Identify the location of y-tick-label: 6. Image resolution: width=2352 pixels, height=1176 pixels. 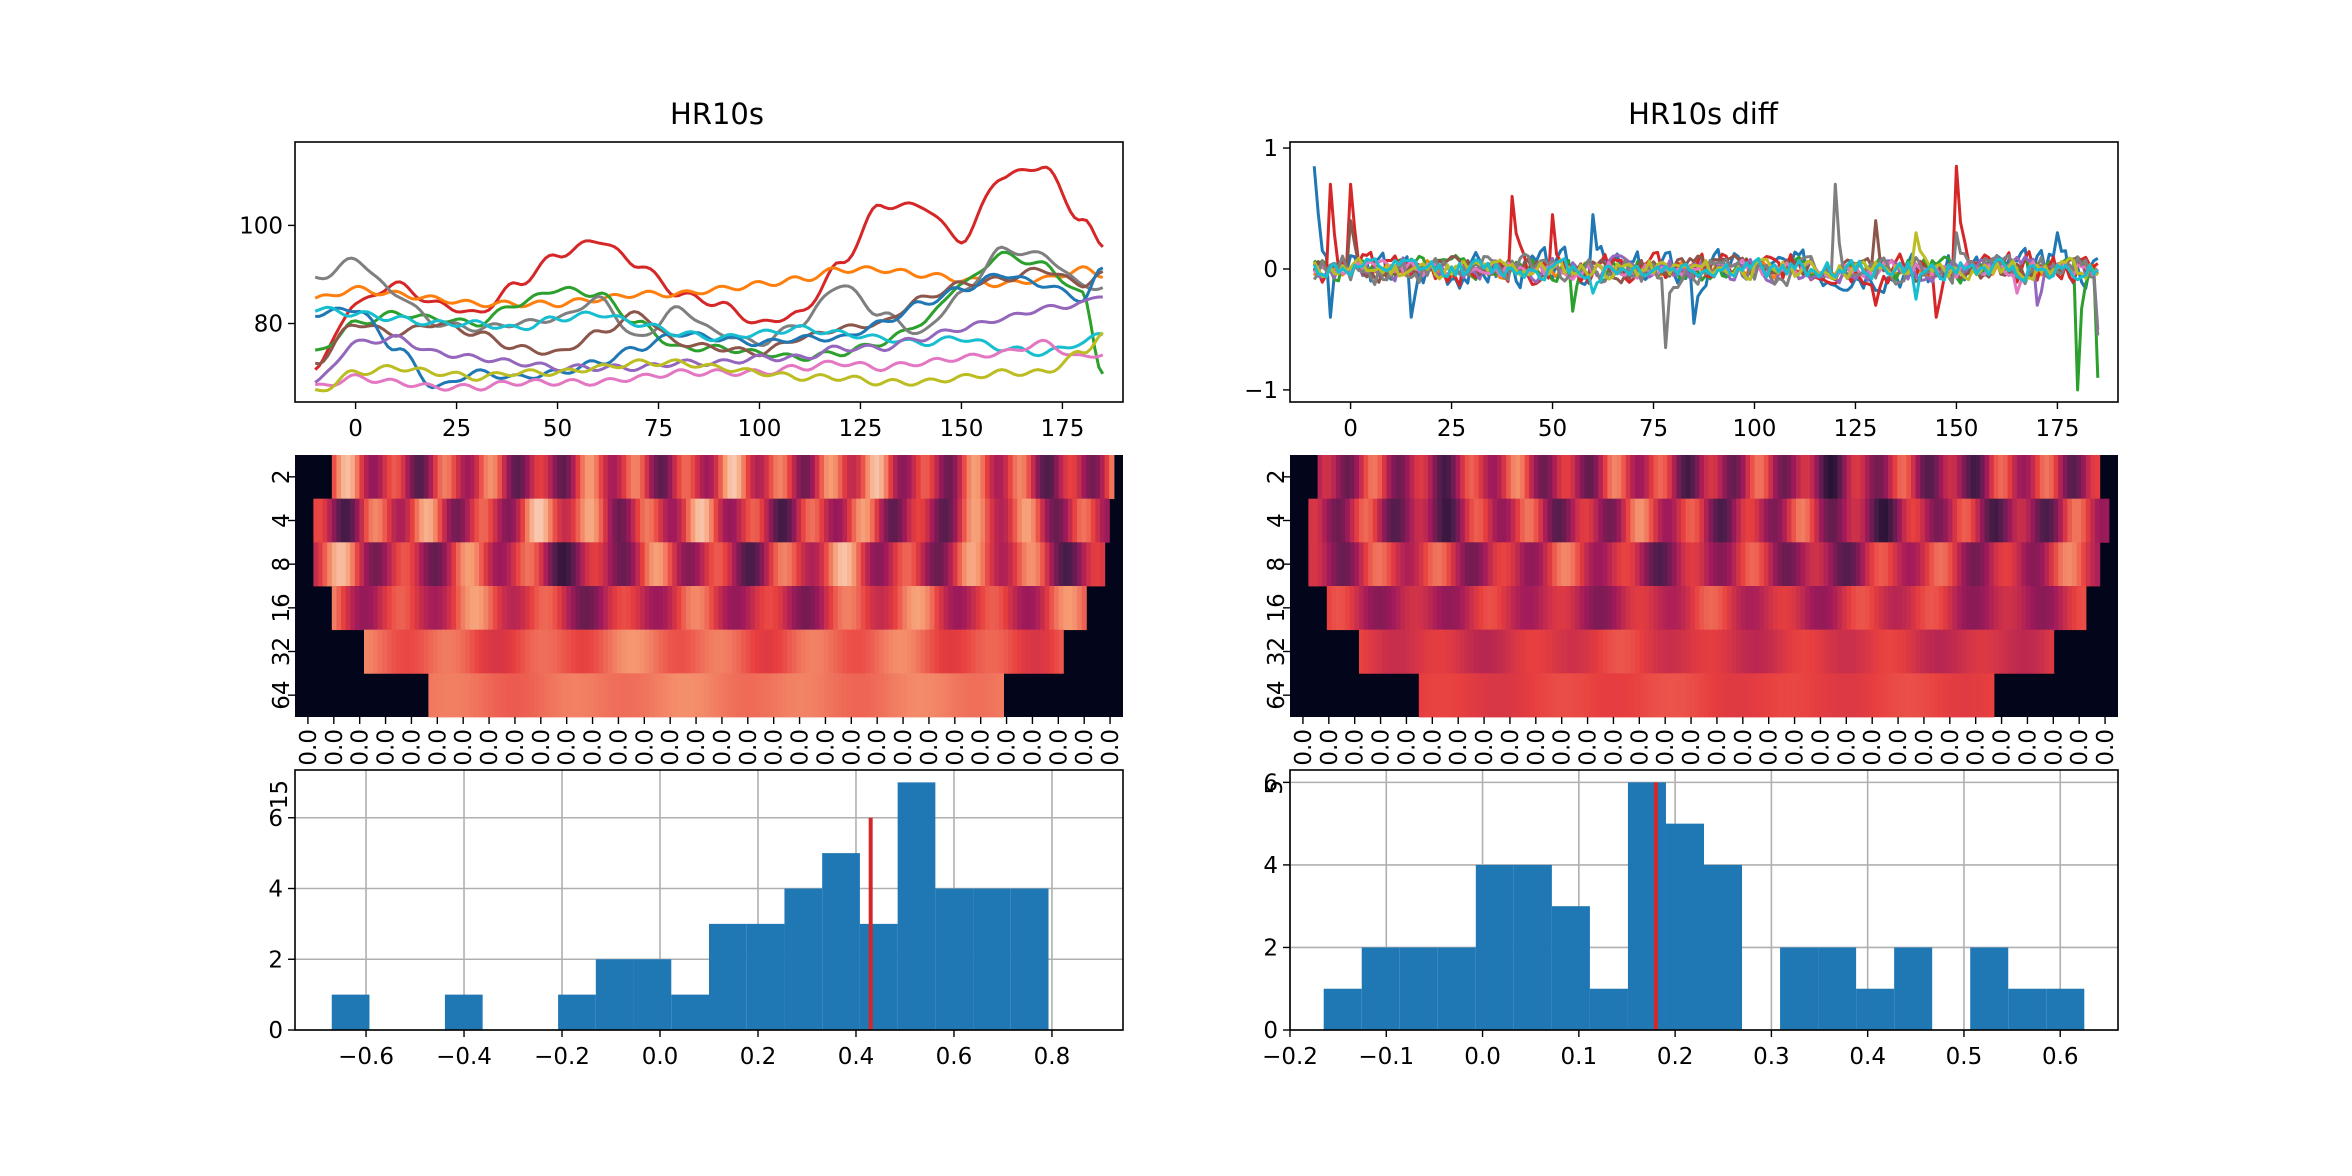
(275, 819).